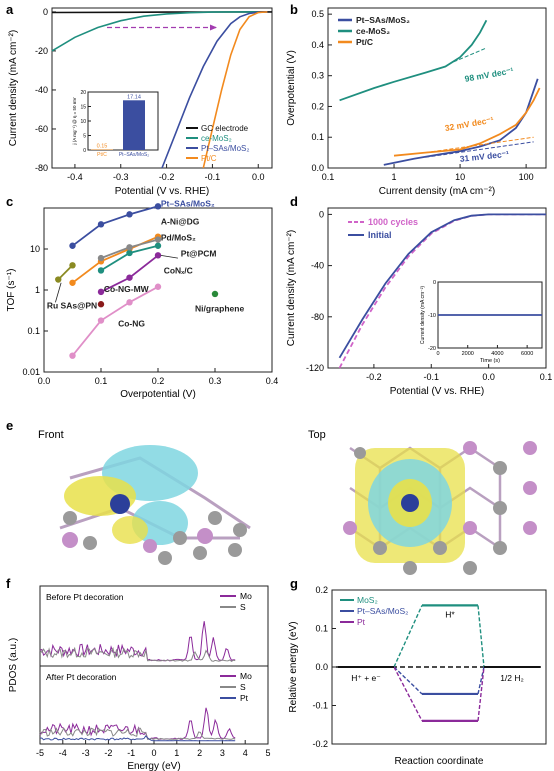 The height and width of the screenshot is (771, 554). I want to click on leader-line, so click(169, 256).